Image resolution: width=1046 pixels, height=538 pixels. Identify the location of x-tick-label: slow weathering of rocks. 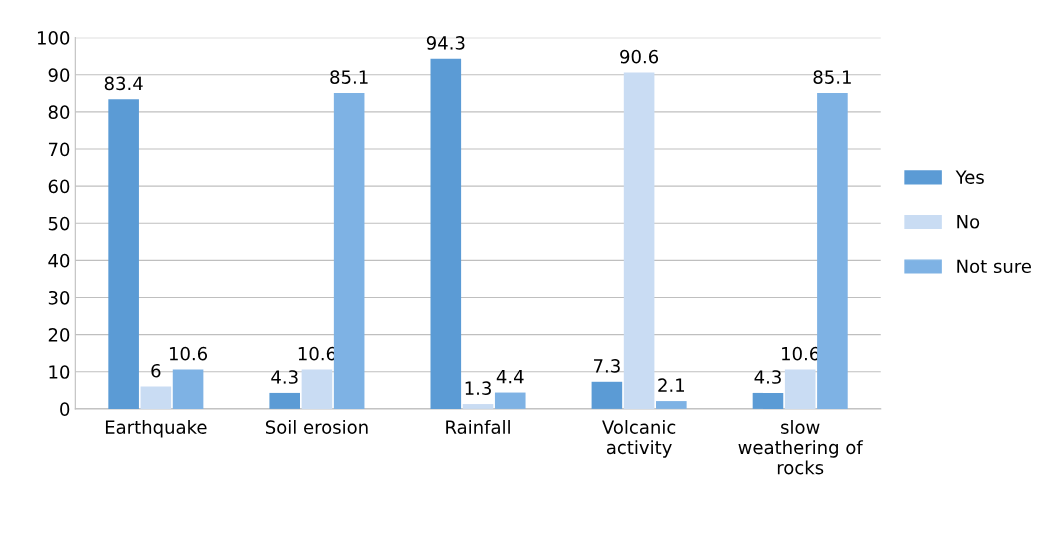
(801, 447).